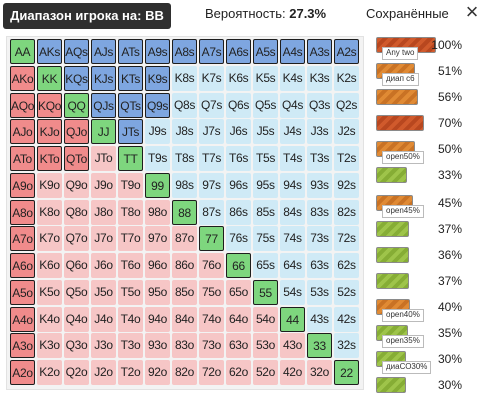  I want to click on hand-cell-t7s: T7s, so click(211, 158).